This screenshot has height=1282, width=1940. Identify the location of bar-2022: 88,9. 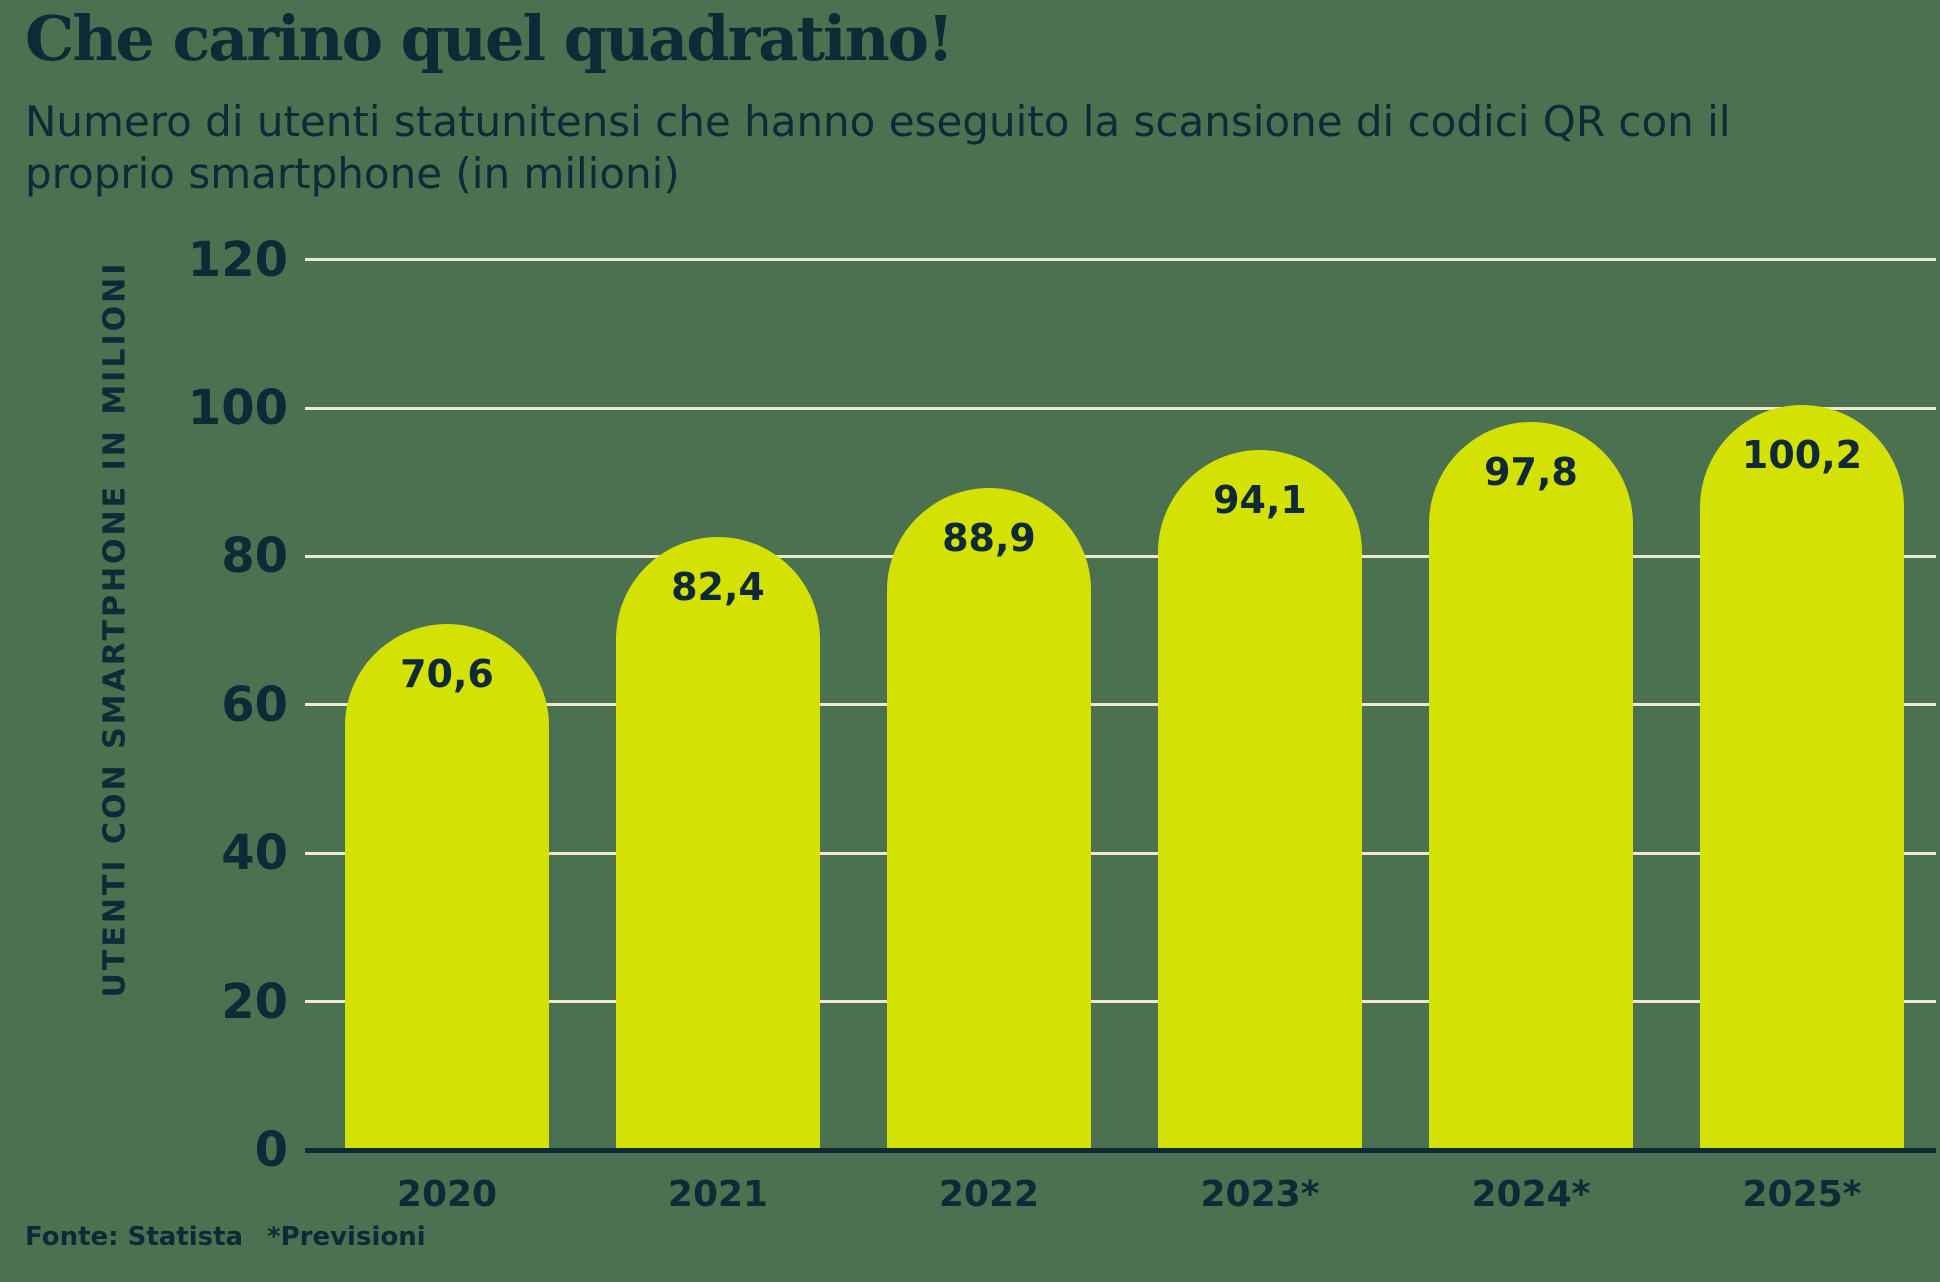
(989, 818).